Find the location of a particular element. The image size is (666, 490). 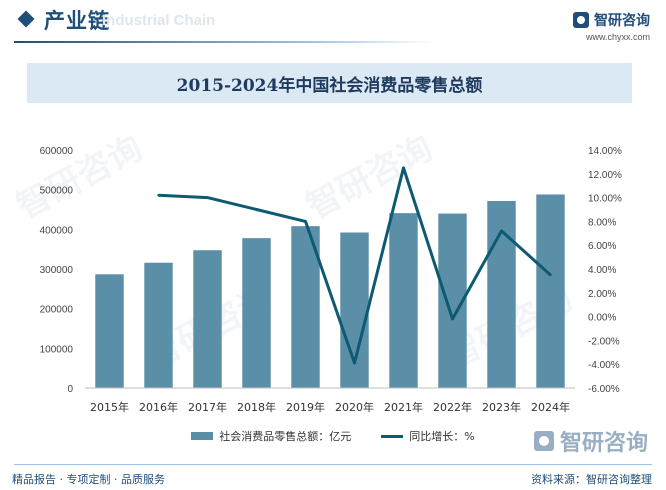

legend-label-line: 同比增长：% is located at coordinates (442, 436).